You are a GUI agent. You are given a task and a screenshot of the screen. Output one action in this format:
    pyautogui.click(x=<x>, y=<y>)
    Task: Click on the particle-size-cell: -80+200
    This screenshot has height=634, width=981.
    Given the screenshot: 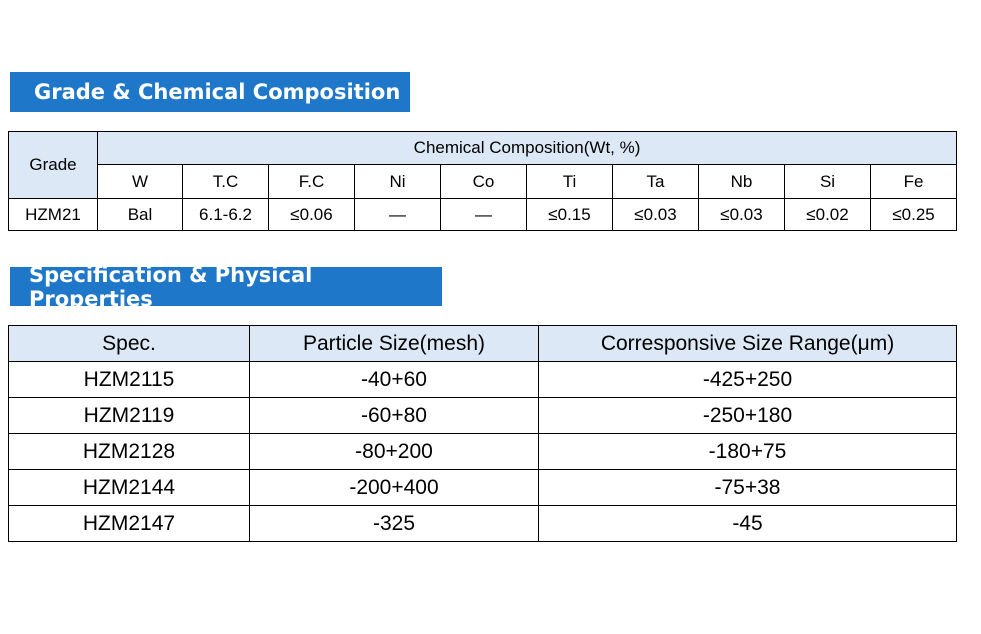 What is the action you would take?
    pyautogui.click(x=394, y=451)
    